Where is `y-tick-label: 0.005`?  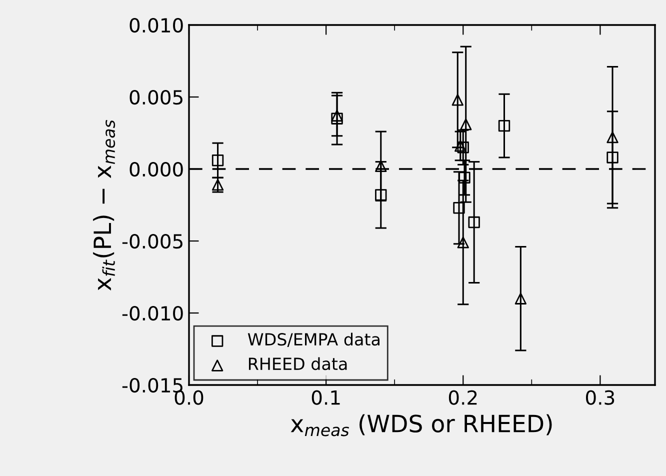
y-tick-label: 0.005 is located at coordinates (156, 97).